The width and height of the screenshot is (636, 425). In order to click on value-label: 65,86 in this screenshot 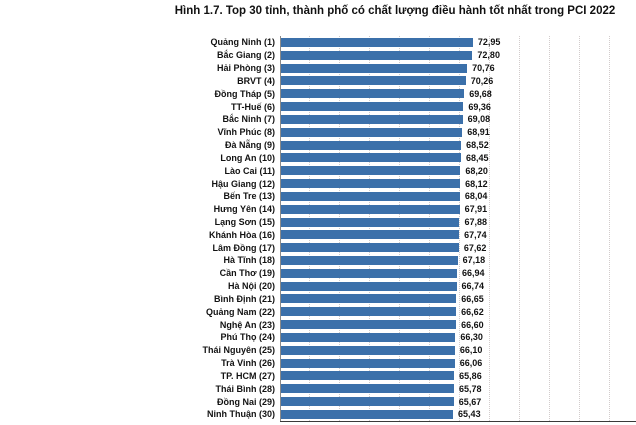, I will do `click(470, 375)`.